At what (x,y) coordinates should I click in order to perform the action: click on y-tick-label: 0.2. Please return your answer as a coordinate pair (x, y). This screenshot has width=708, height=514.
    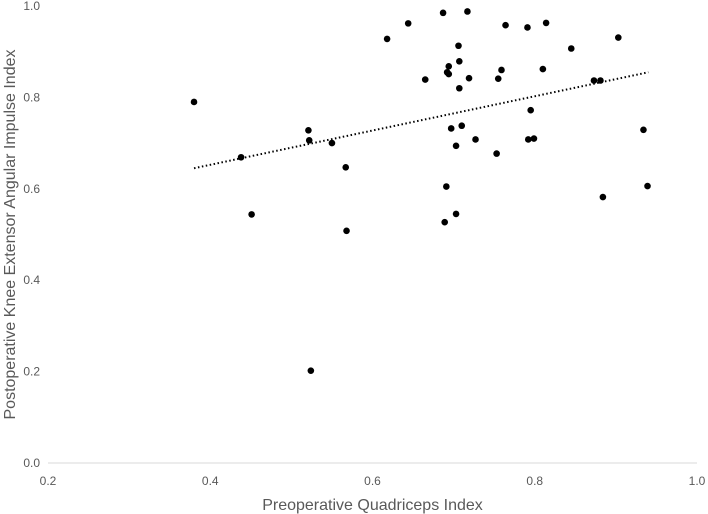
    Looking at the image, I should click on (31, 372).